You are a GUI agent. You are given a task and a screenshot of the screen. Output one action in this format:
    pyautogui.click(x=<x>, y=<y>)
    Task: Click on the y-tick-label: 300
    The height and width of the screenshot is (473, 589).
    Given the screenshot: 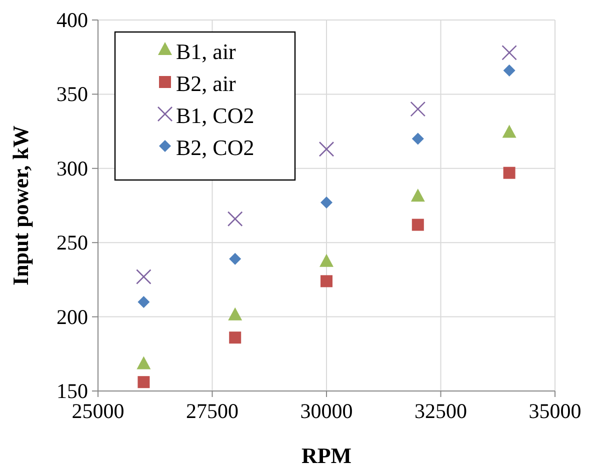 What is the action you would take?
    pyautogui.click(x=72, y=168)
    